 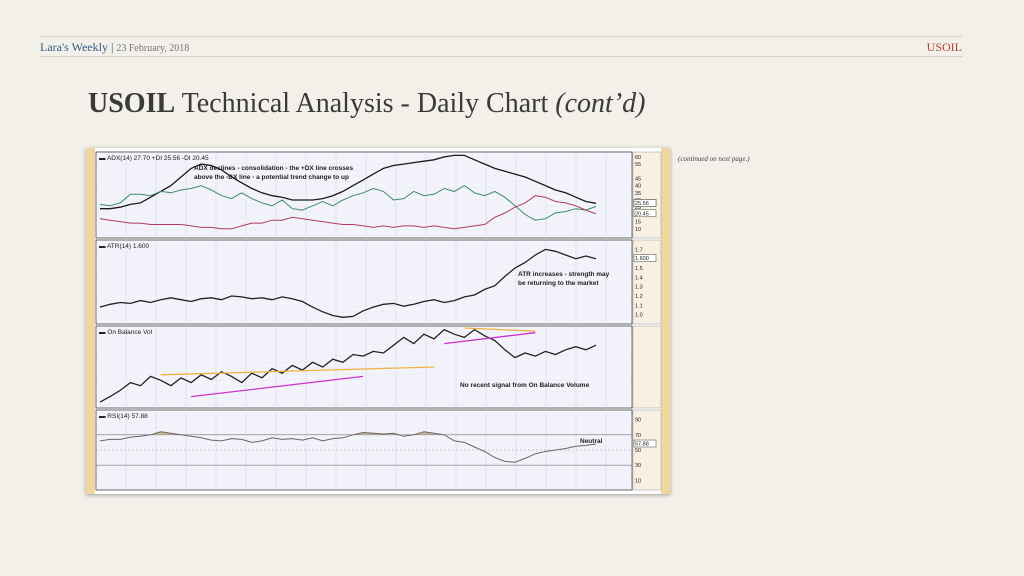 What do you see at coordinates (348, 283) in the screenshot?
I see `atr-series-line` at bounding box center [348, 283].